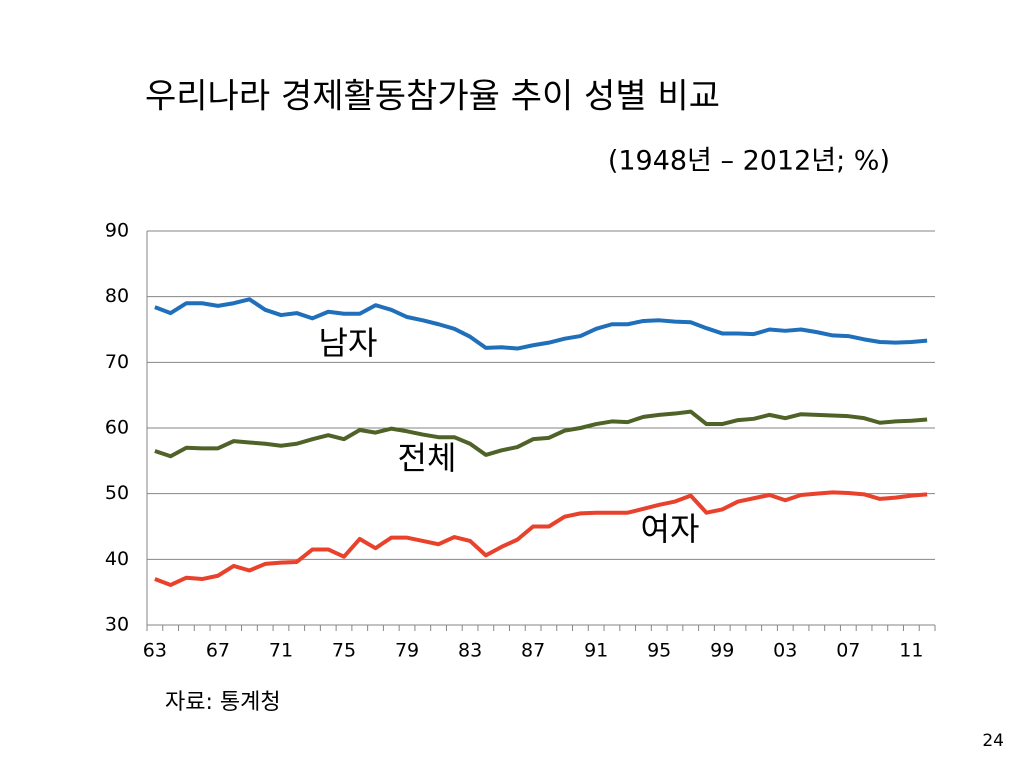 This screenshot has height=768, width=1024. I want to click on y-tick-label: 50, so click(117, 493).